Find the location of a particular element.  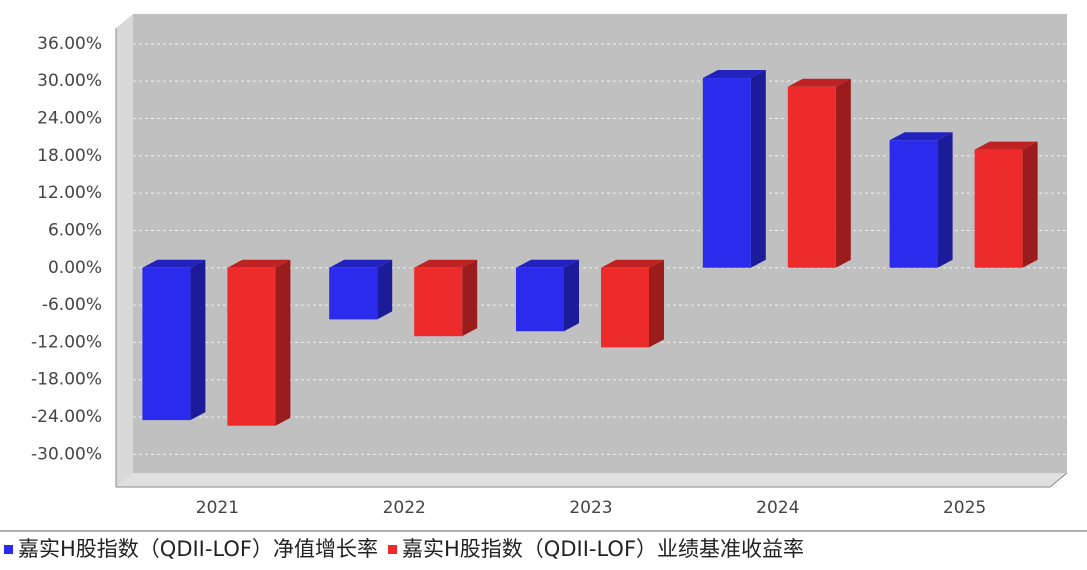

x-tick-label: 2023 is located at coordinates (590, 508).